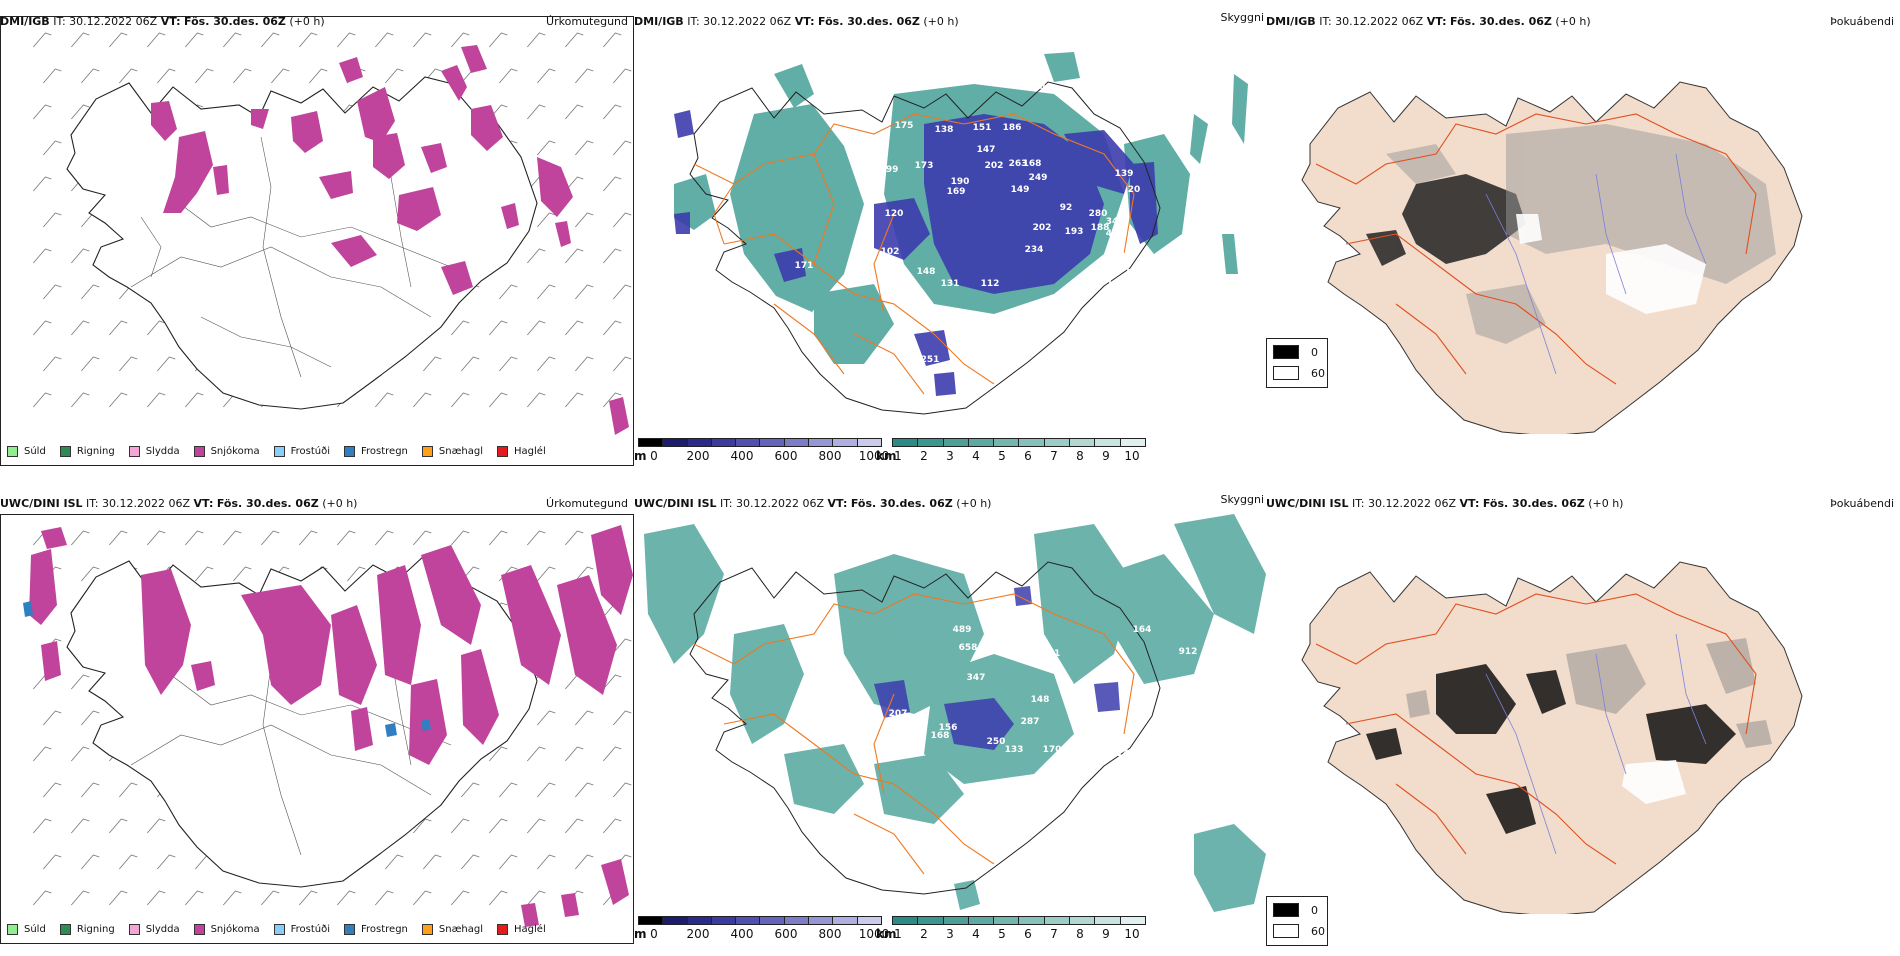 The width and height of the screenshot is (1900, 956). What do you see at coordinates (1611, 264) in the screenshot?
I see `fog-clear-areas` at bounding box center [1611, 264].